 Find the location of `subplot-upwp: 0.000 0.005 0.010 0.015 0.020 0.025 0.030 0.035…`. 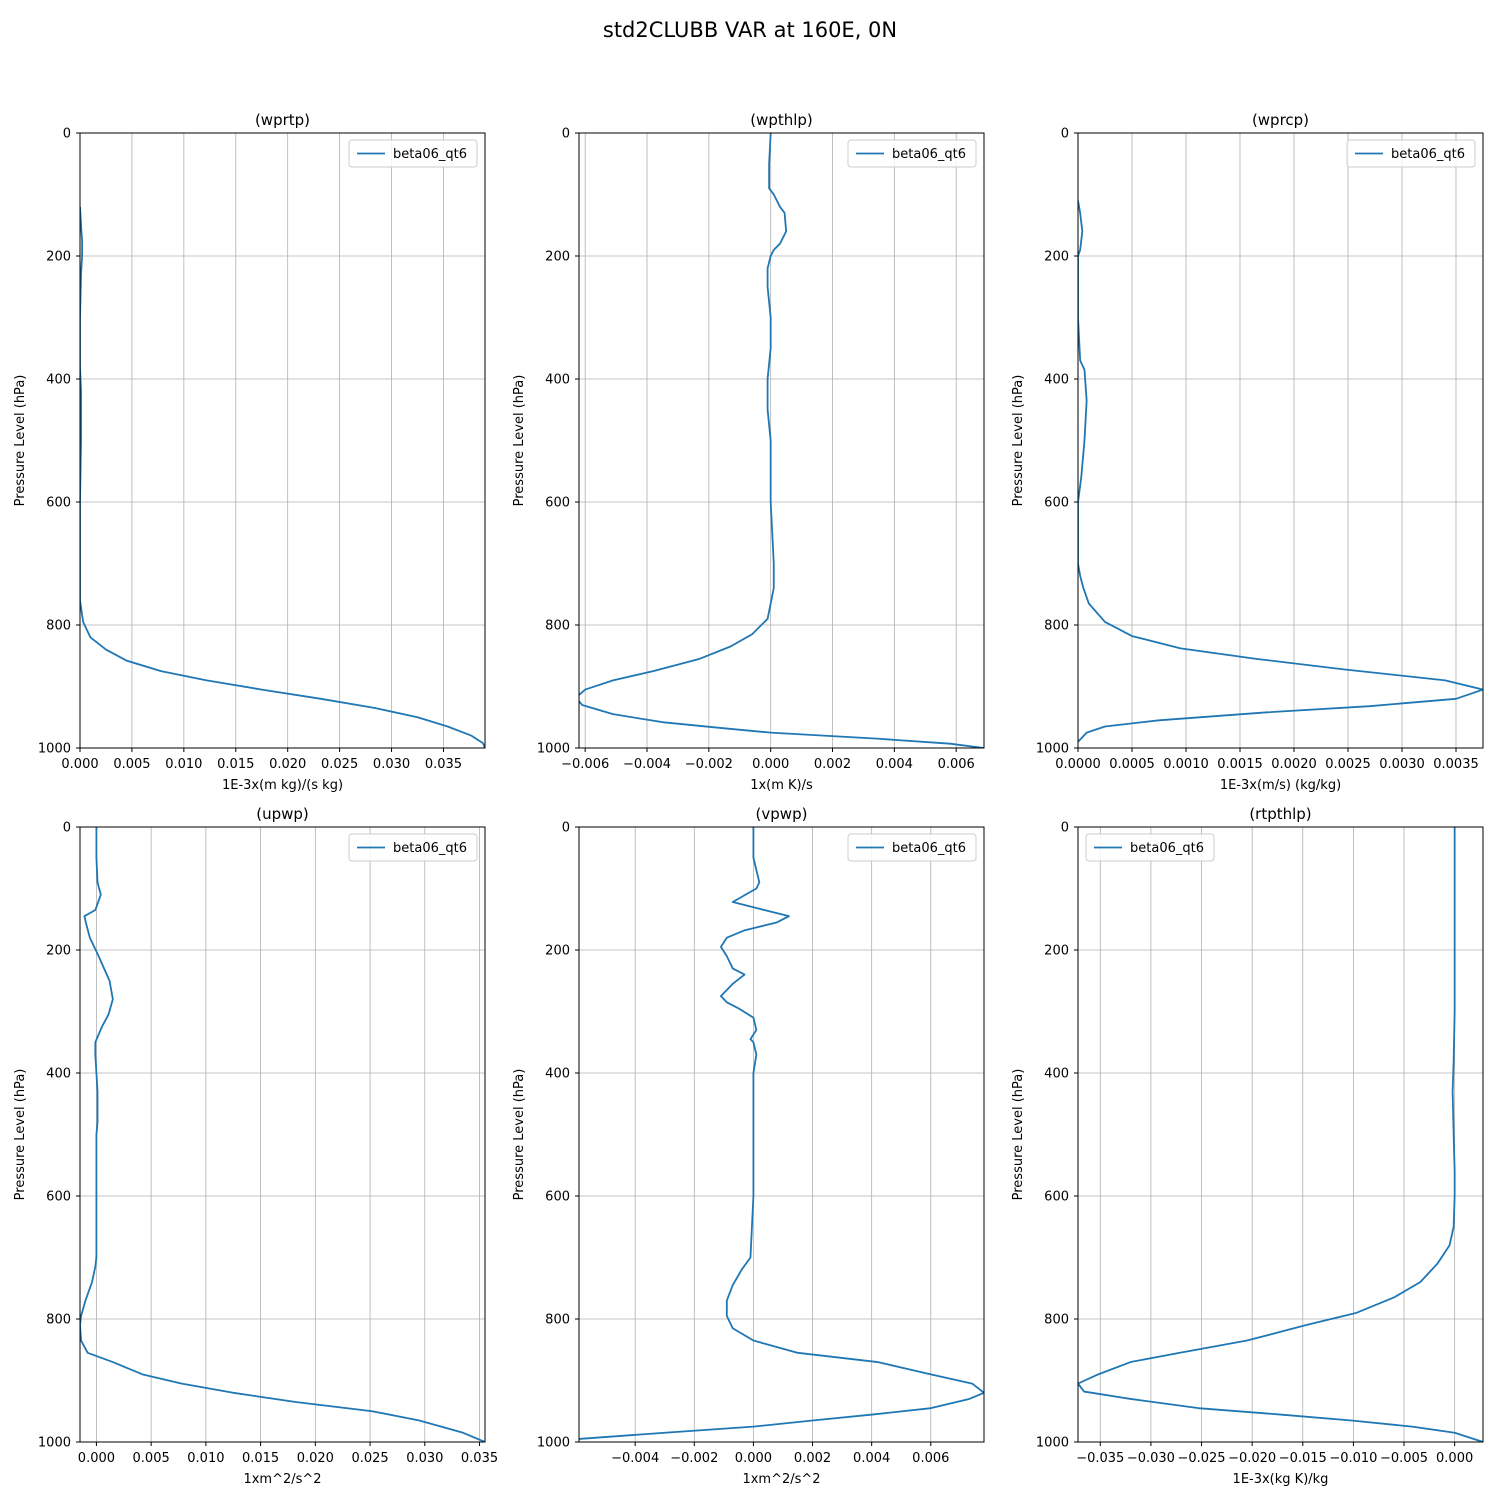

subplot-upwp: 0.000 0.005 0.010 0.015 0.020 0.025 0.030 0.035… is located at coordinates (255, 1146).